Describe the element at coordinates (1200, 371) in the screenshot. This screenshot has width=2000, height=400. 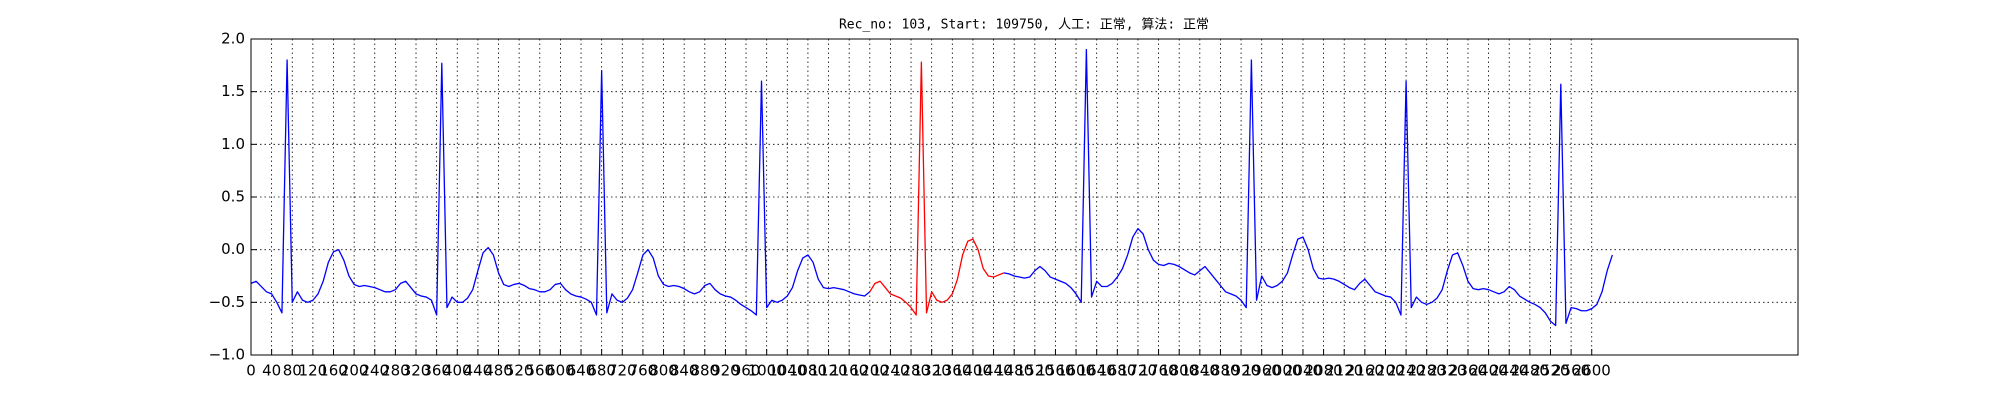
I see `x-tick-label: 1840` at that location.